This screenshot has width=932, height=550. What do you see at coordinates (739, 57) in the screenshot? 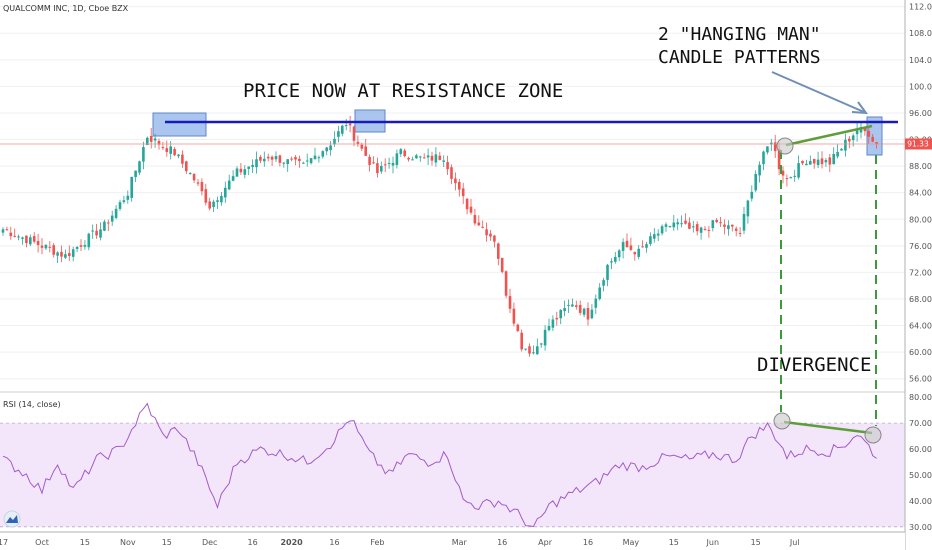
I see `annotation-hanging-man-2: CANDLE PATTERNS` at bounding box center [739, 57].